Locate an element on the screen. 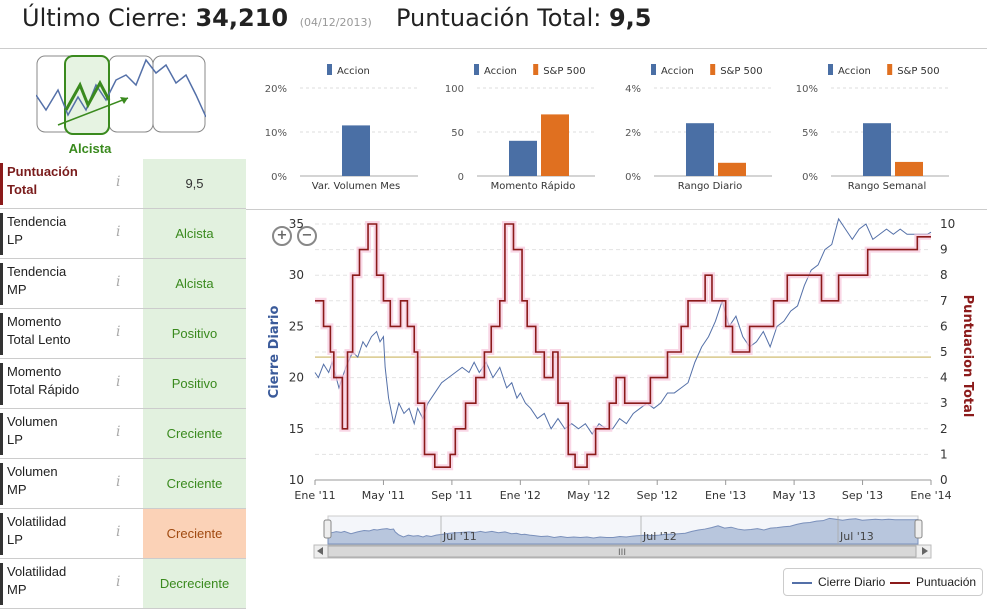 The height and width of the screenshot is (611, 987). bar-chart: Accion S&P 500 10% 5% 0% Rango Semanal is located at coordinates (872, 128).